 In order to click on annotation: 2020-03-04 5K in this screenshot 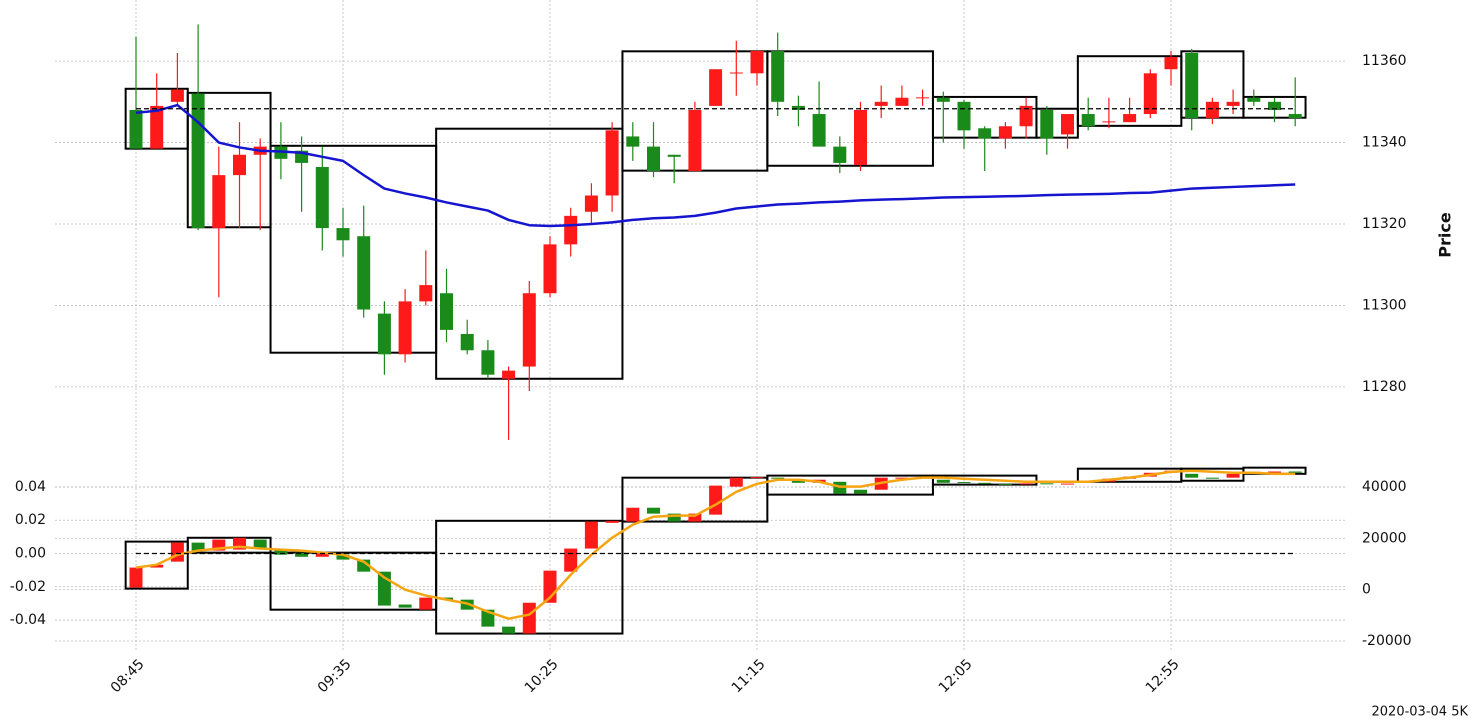, I will do `click(1420, 712)`.